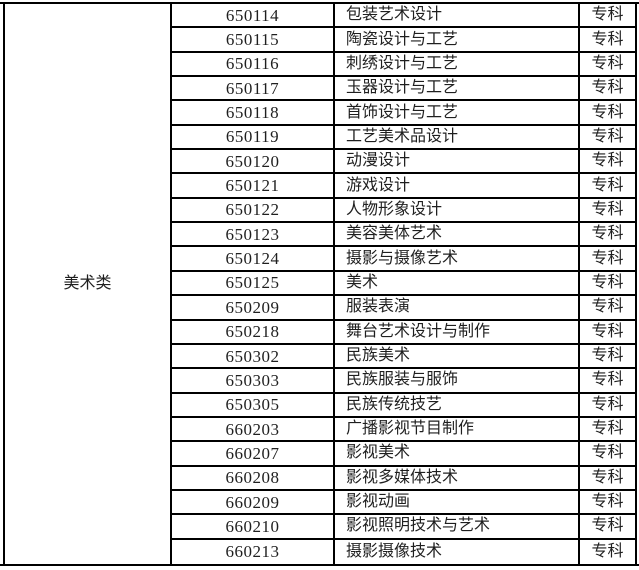  What do you see at coordinates (253, 162) in the screenshot?
I see `major-code-cell: 650120` at bounding box center [253, 162].